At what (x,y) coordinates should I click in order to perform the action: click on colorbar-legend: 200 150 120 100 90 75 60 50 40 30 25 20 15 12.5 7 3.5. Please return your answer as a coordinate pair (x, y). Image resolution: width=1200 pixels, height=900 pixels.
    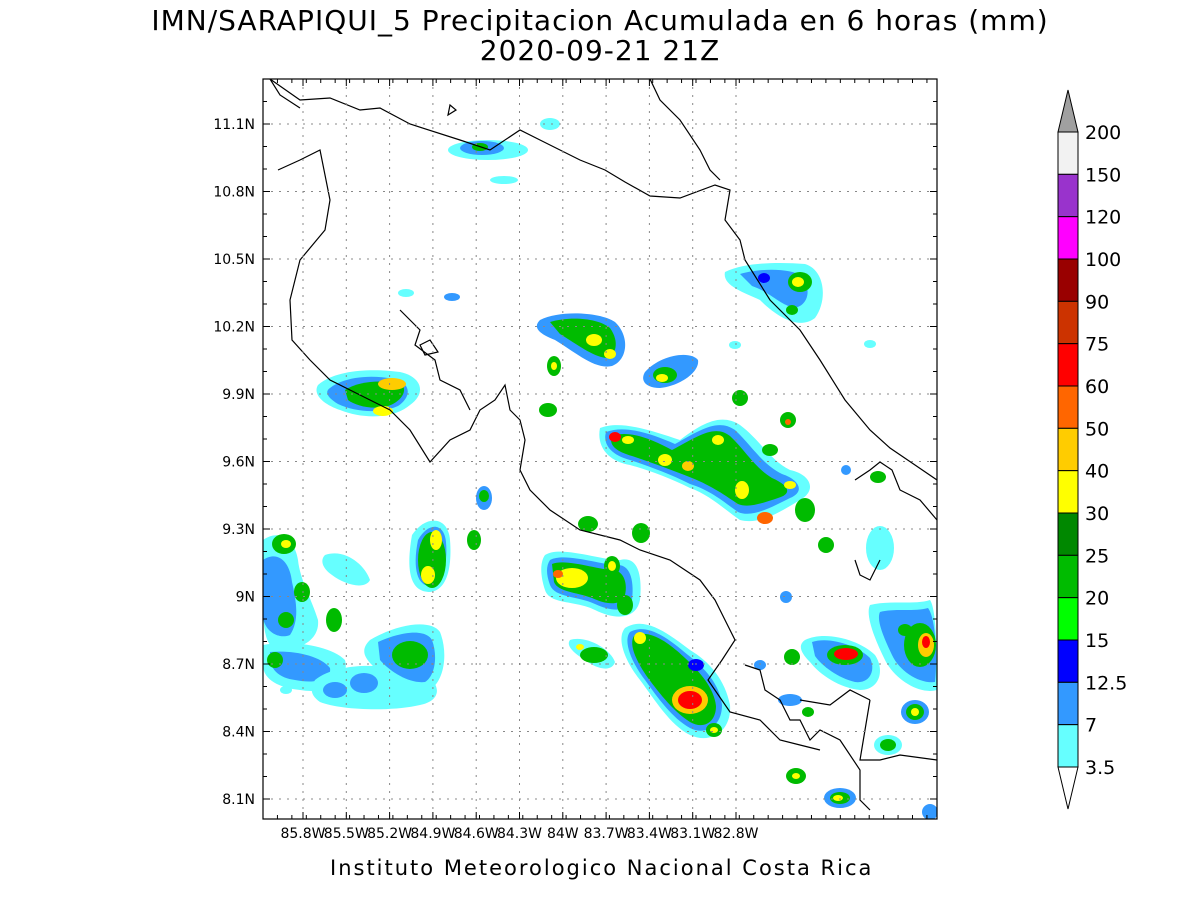
    Looking at the image, I should click on (1092, 449).